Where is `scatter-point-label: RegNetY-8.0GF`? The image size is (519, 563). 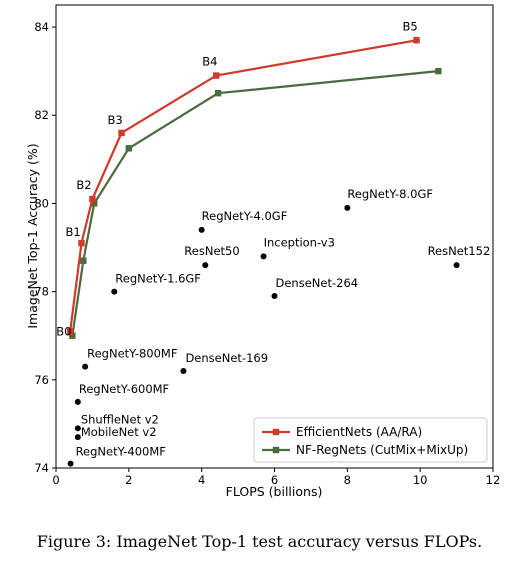 scatter-point-label: RegNetY-8.0GF is located at coordinates (390, 194).